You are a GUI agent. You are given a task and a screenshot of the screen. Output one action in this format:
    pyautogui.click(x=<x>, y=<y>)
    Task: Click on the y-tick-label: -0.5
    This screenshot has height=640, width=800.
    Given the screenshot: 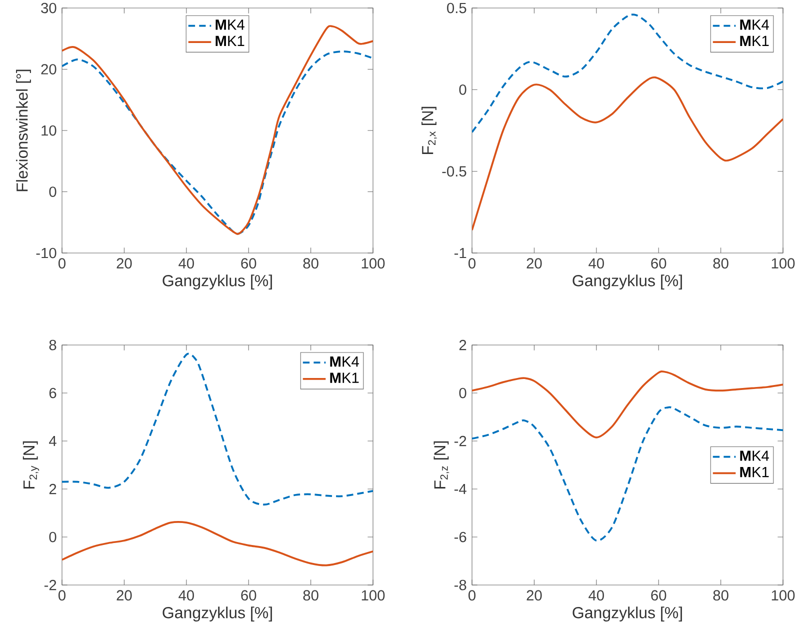 What is the action you would take?
    pyautogui.click(x=454, y=171)
    